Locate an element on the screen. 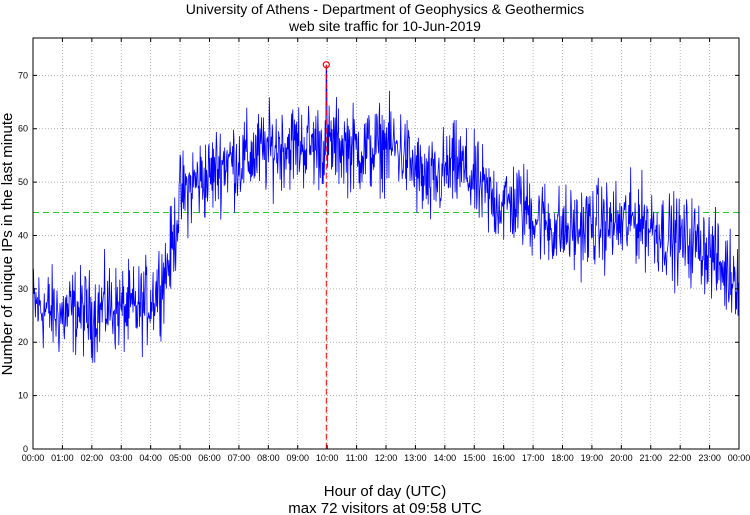 The height and width of the screenshot is (515, 750). x-tick-label: 11:00 is located at coordinates (357, 458).